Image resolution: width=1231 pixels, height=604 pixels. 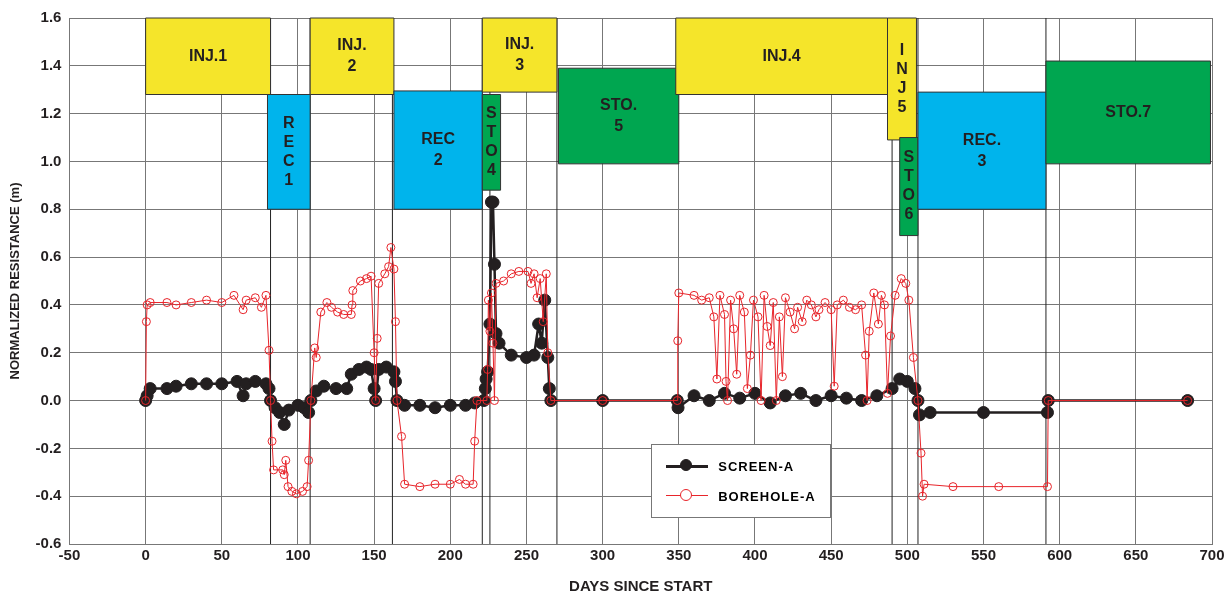 What do you see at coordinates (983, 555) in the screenshot?
I see `x-tick-label: 550` at bounding box center [983, 555].